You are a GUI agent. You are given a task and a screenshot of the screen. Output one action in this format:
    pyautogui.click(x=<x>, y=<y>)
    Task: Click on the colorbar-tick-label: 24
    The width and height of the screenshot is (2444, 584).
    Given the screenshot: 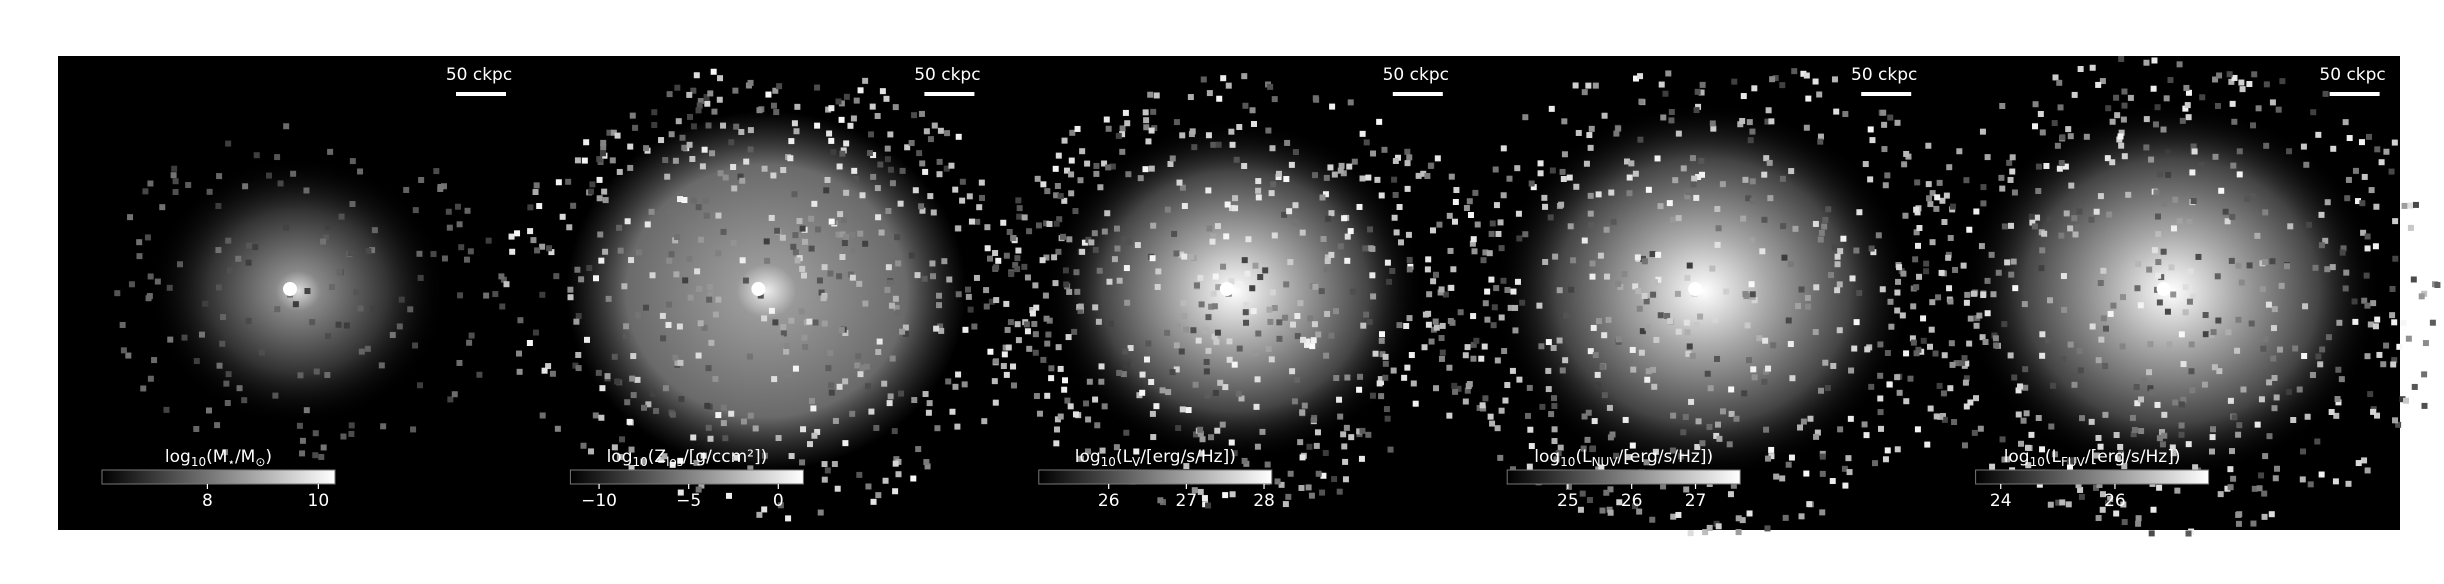 What is the action you would take?
    pyautogui.click(x=2001, y=501)
    